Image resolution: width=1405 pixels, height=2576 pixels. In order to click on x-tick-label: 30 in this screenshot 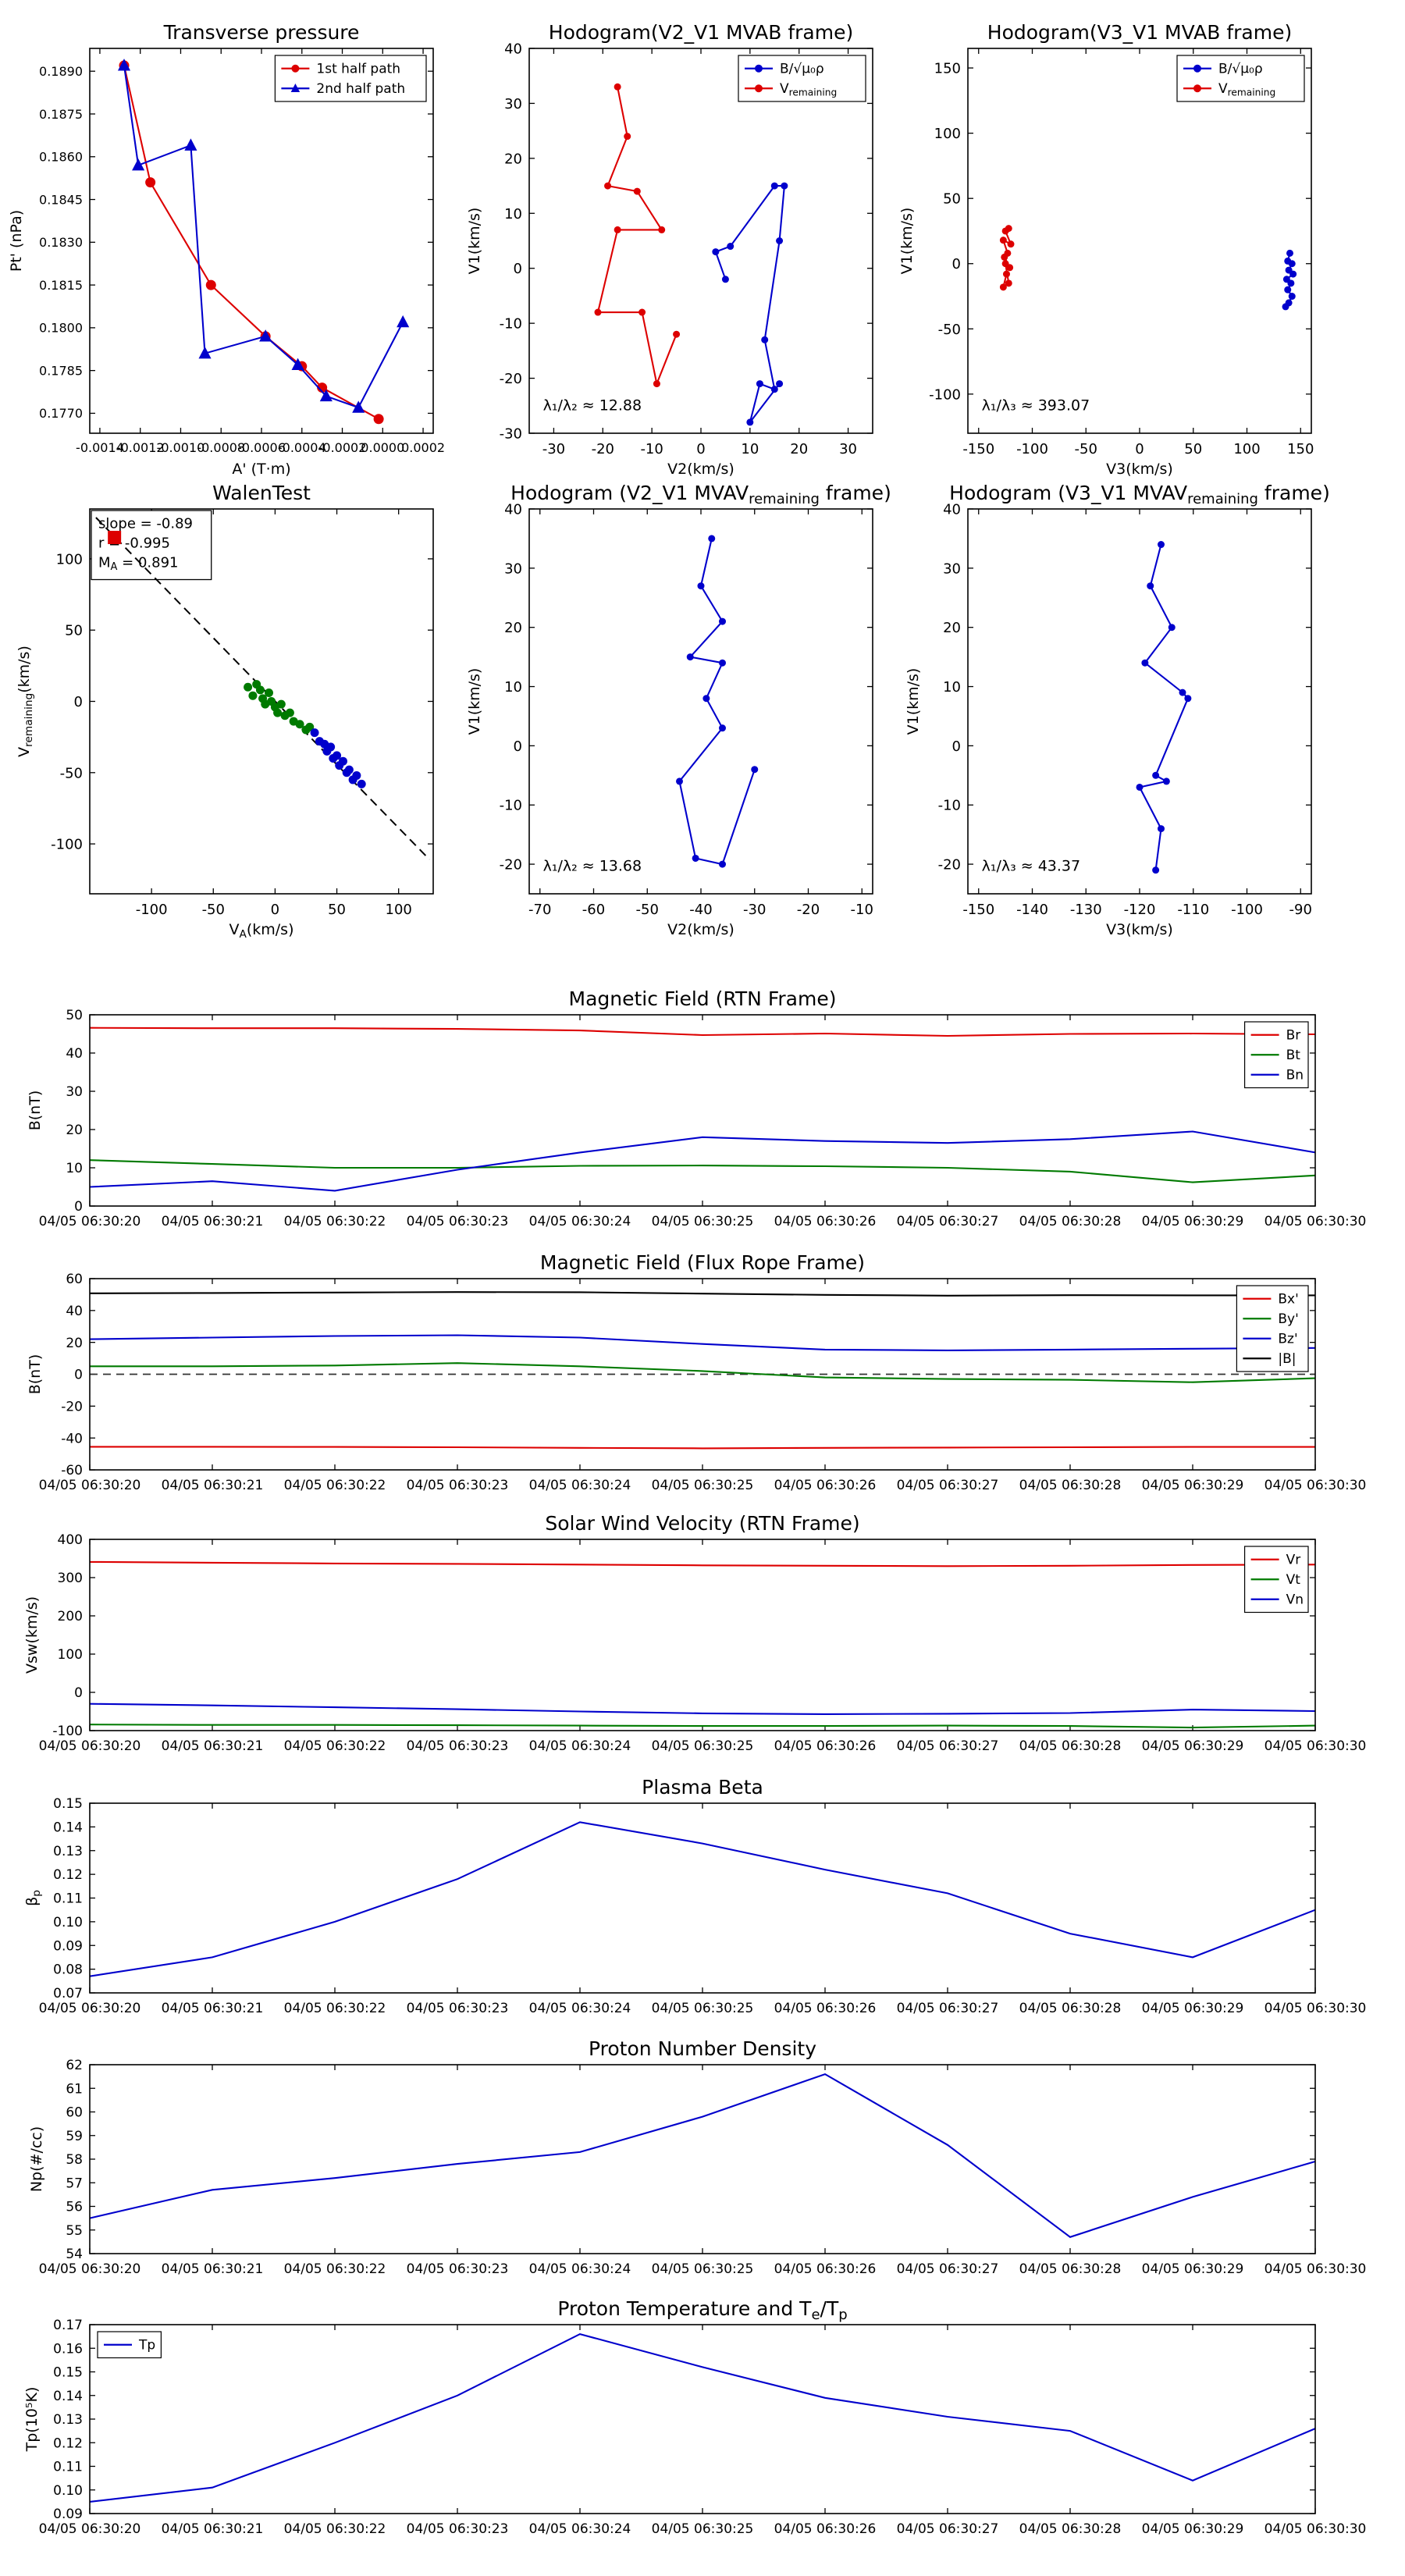, I will do `click(848, 449)`.